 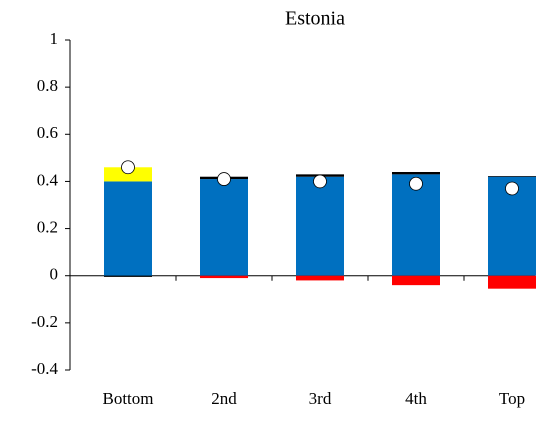 What do you see at coordinates (320, 398) in the screenshot?
I see `x-tick-label: 3rd` at bounding box center [320, 398].